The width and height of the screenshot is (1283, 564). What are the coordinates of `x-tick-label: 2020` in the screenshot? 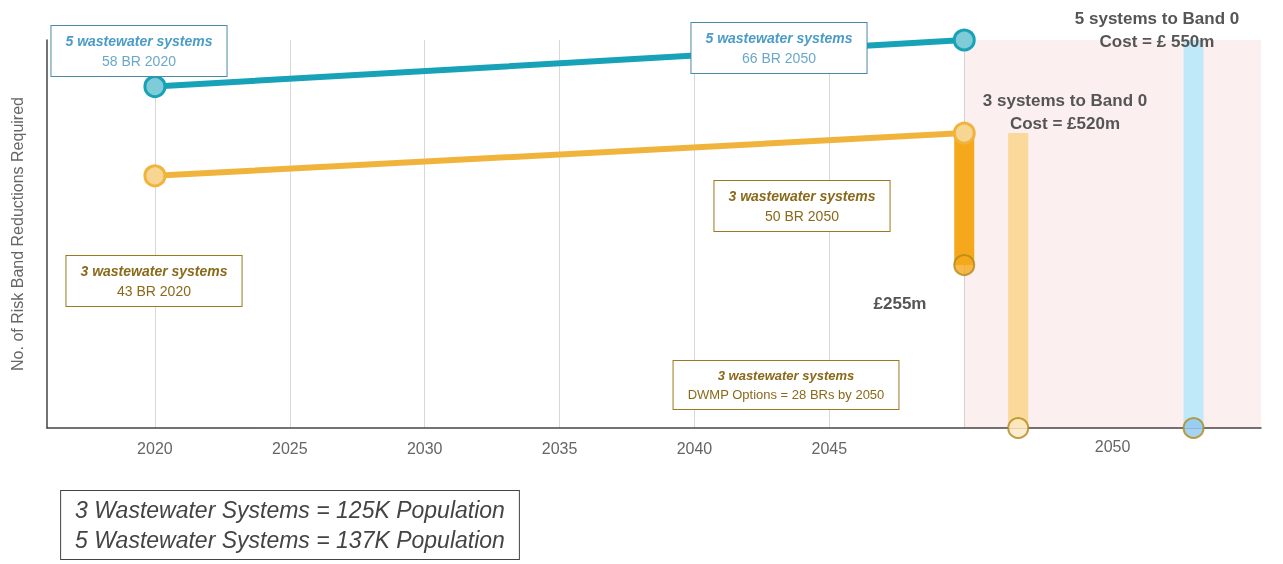 It's located at (155, 448).